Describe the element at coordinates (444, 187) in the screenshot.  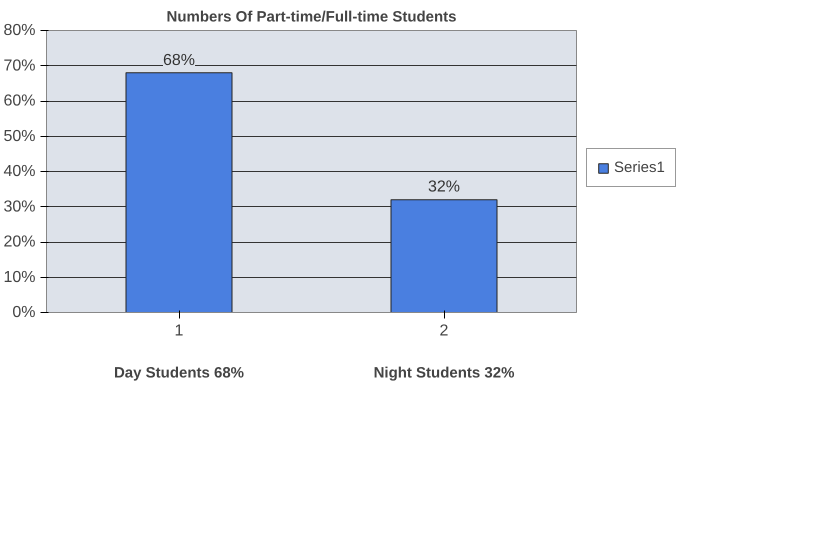
I see `data-label: 32%` at that location.